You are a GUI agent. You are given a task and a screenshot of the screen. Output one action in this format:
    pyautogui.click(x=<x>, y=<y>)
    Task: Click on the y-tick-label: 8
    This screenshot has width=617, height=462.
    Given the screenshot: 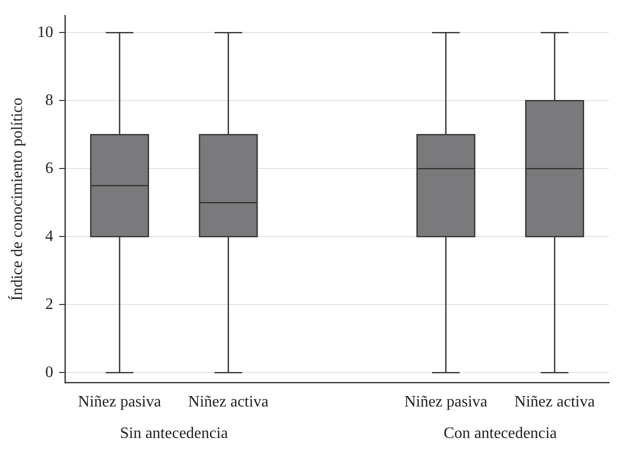 What is the action you would take?
    pyautogui.click(x=49, y=100)
    